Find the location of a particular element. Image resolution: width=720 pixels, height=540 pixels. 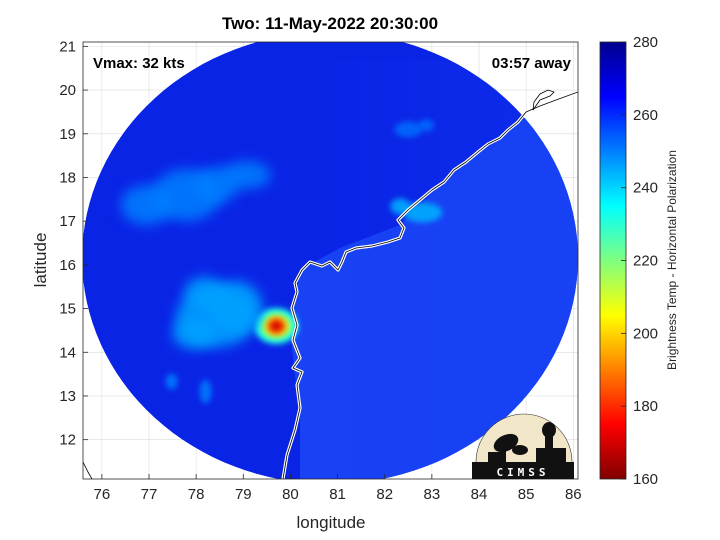

time-away-label: 03:57 away is located at coordinates (532, 63).